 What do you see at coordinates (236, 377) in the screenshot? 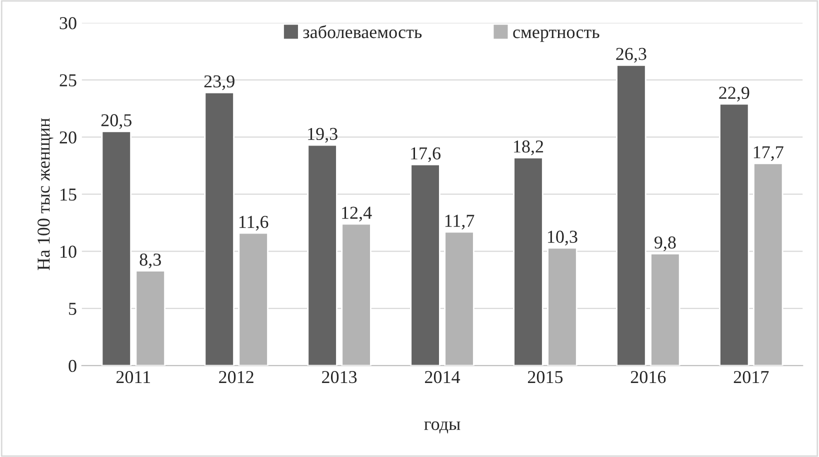
I see `x-tick-label: 2012` at bounding box center [236, 377].